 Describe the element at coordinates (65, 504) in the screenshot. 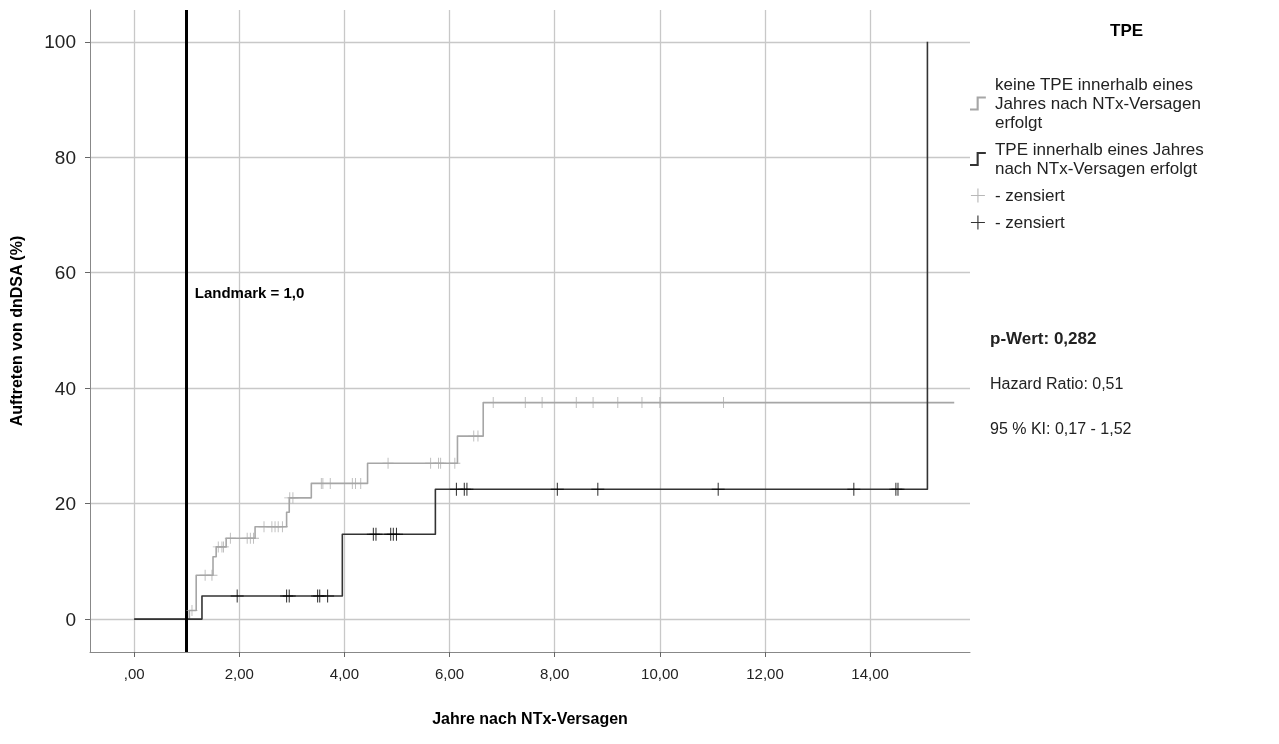

I see `y-tick-label: 20` at that location.